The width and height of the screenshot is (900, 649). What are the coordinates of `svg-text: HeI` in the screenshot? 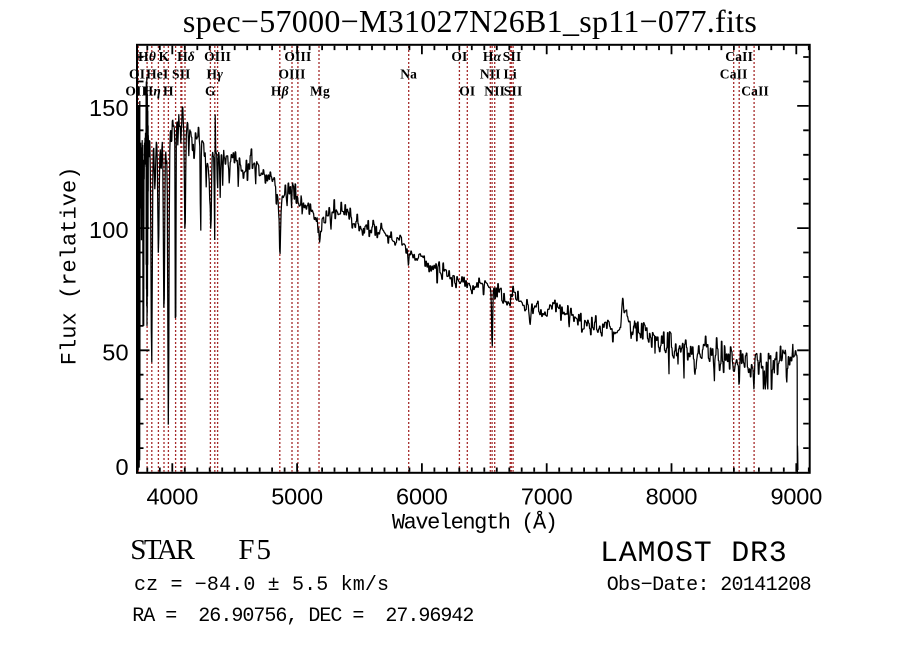 It's located at (157, 74).